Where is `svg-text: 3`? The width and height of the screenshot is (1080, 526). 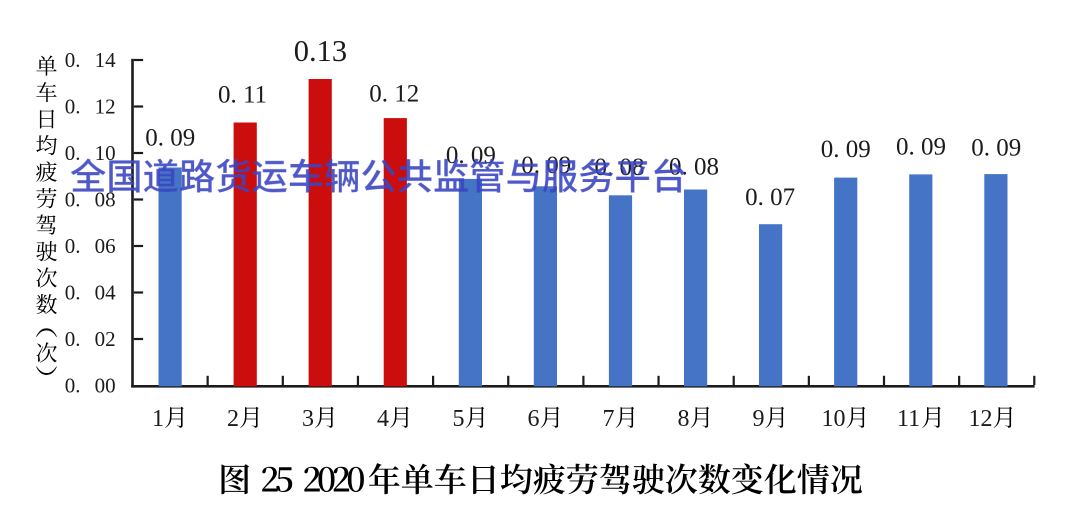
svg-text: 3 is located at coordinates (308, 419).